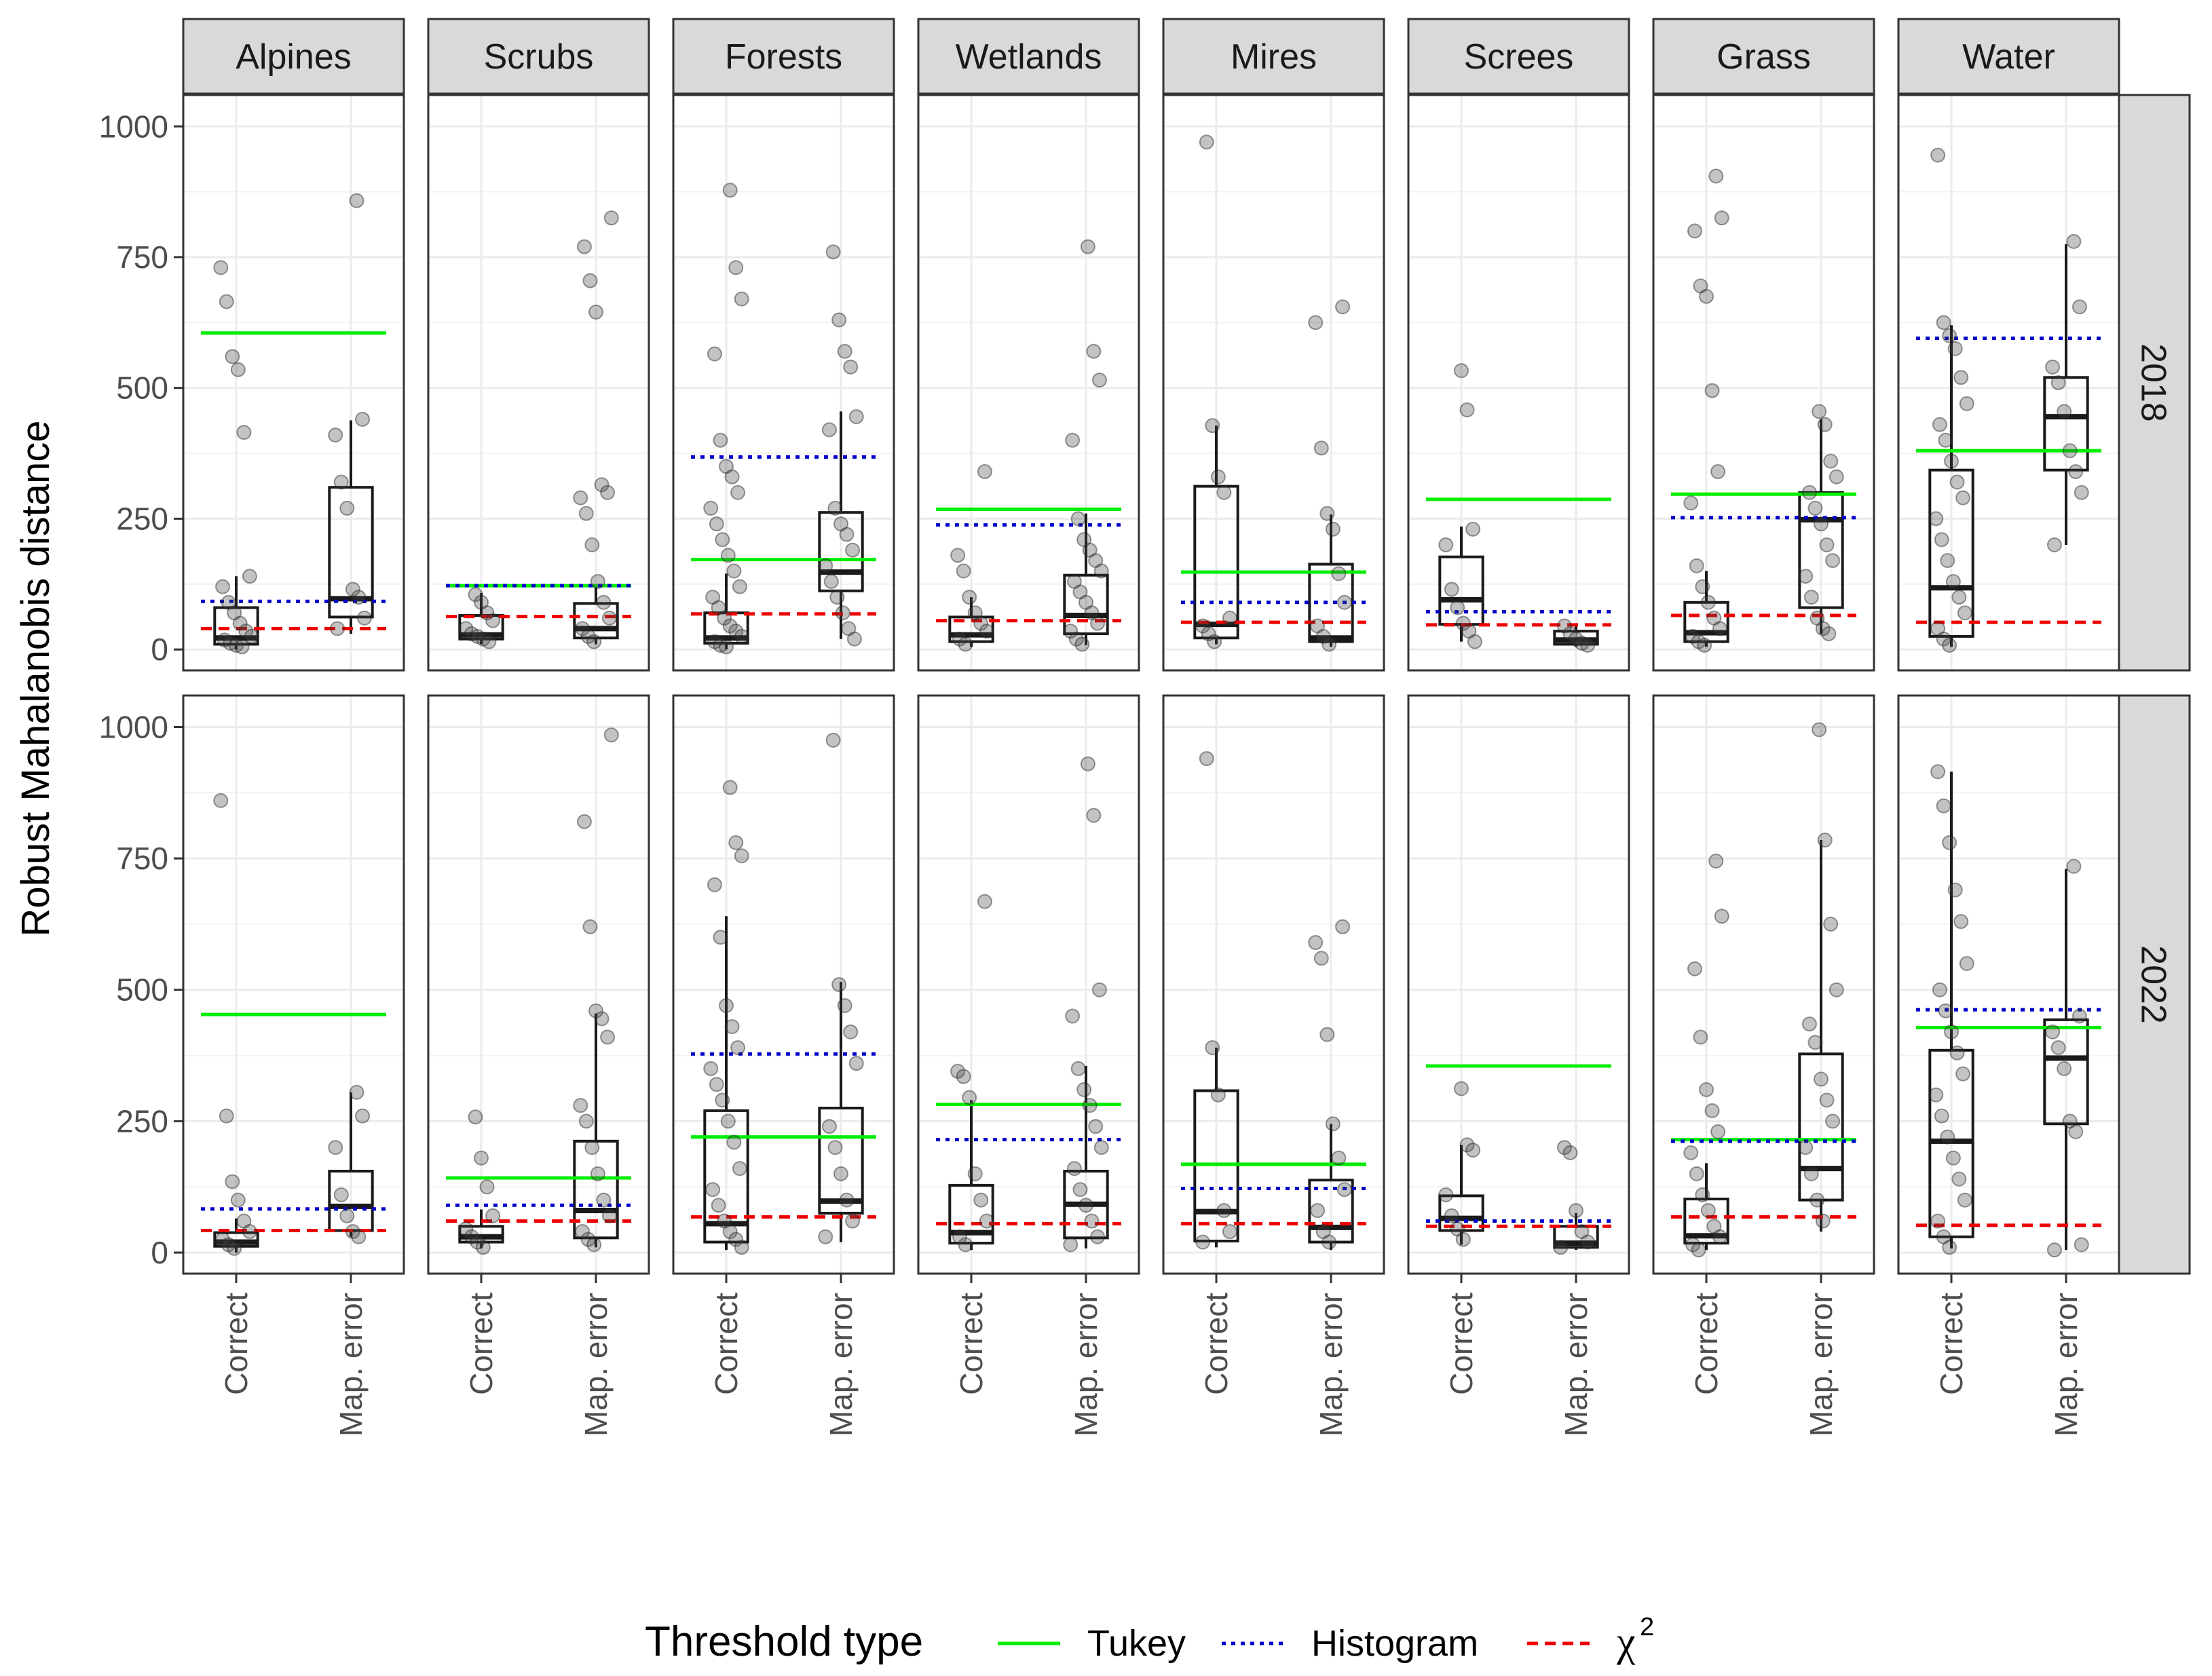 Image resolution: width=2212 pixels, height=1676 pixels. What do you see at coordinates (538, 57) in the screenshot?
I see `strip-scrubs` at bounding box center [538, 57].